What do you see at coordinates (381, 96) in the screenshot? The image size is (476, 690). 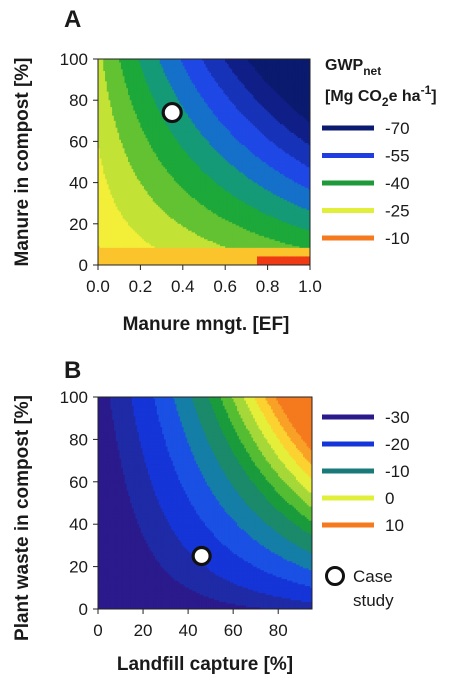 I see `legend-title-units: [Mg CO2e ha-1]` at bounding box center [381, 96].